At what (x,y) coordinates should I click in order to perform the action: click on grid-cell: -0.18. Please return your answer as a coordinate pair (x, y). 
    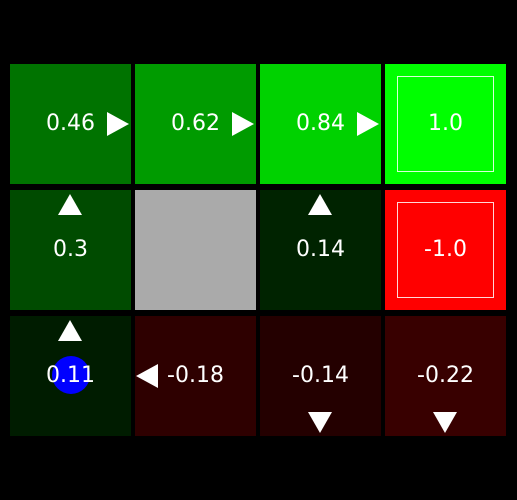
    Looking at the image, I should click on (195, 376).